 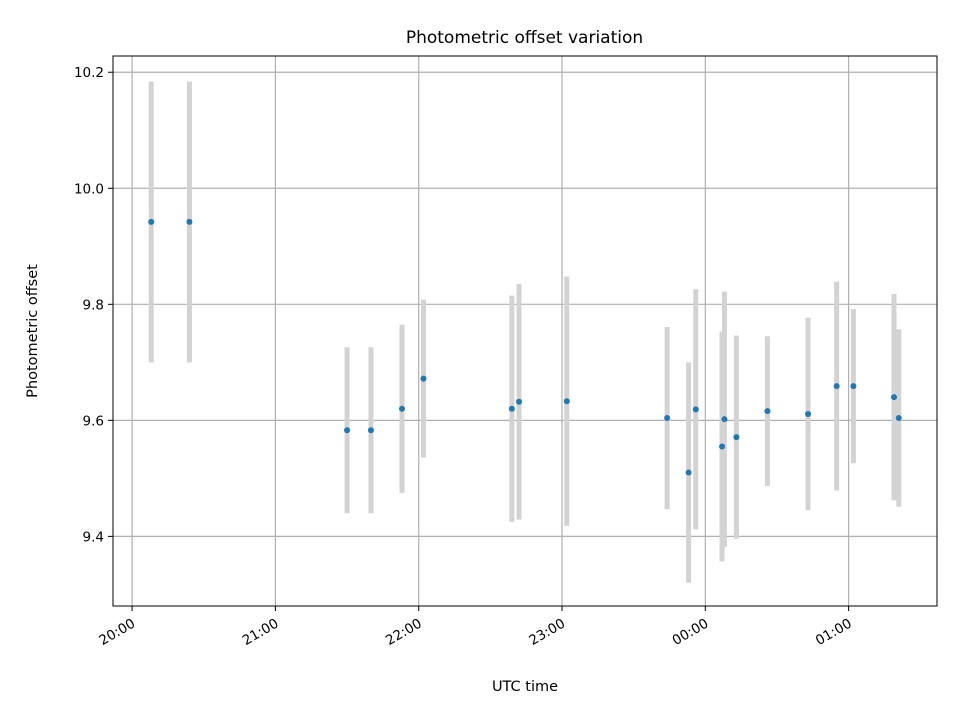 I want to click on y-tick-label: 10.0, so click(x=89, y=189).